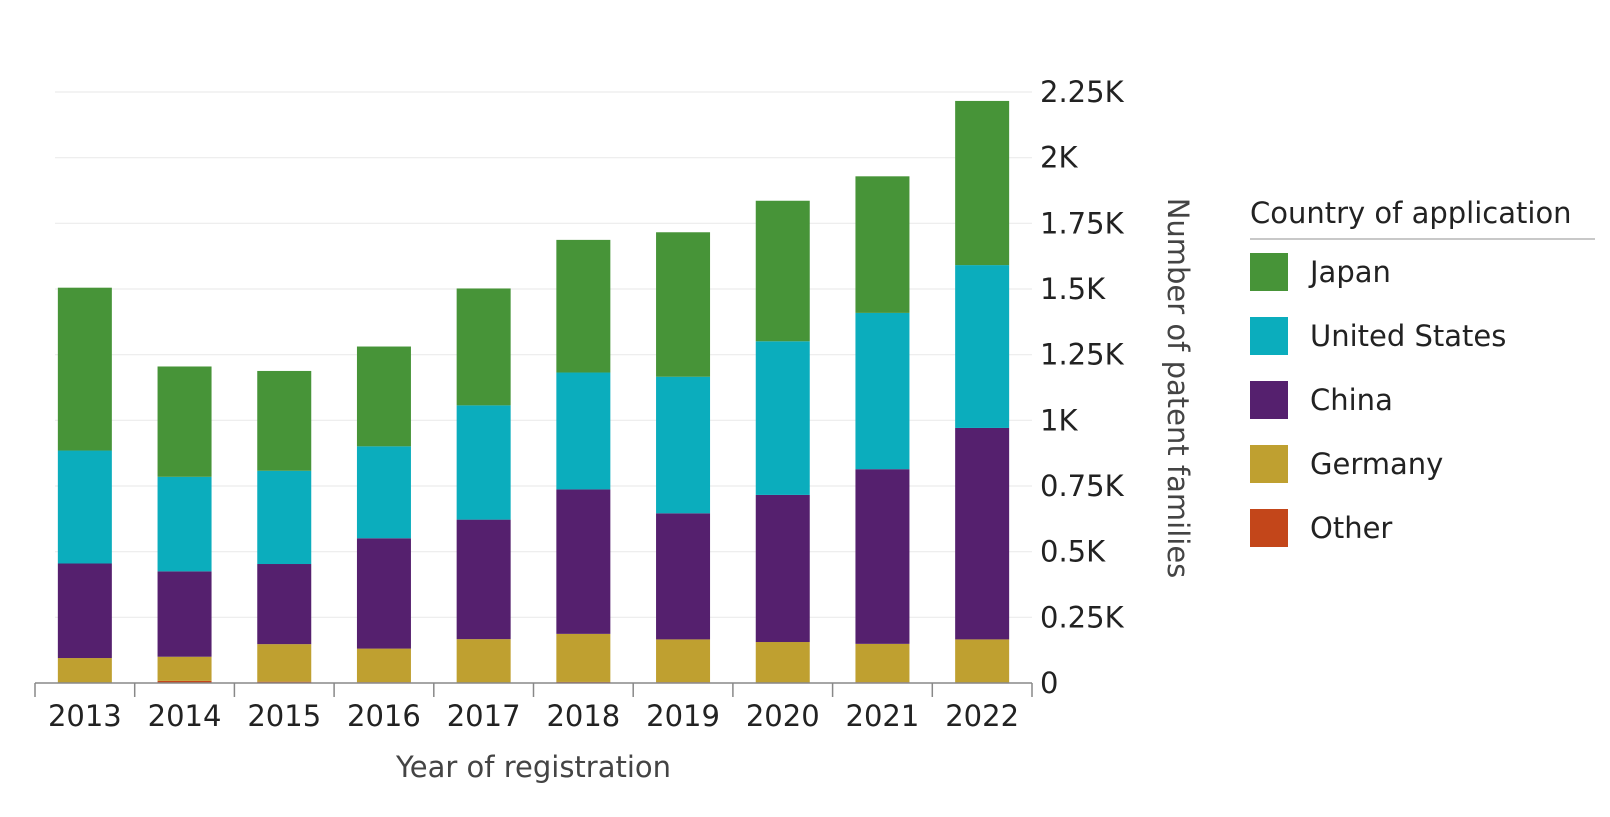  Describe the element at coordinates (683, 661) in the screenshot. I see `bar-segment-germany-2019` at that location.